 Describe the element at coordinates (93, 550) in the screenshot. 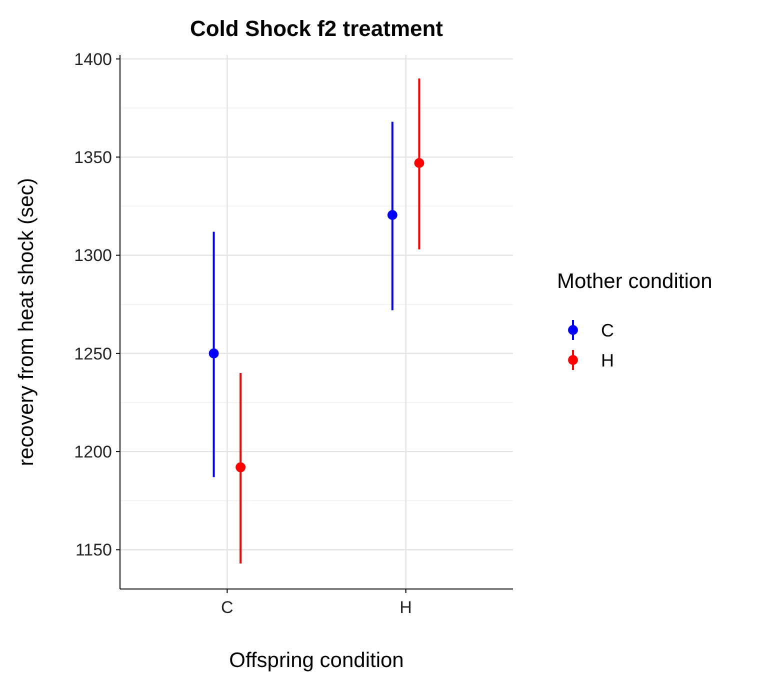

I see `y-tick-label: 1150` at that location.